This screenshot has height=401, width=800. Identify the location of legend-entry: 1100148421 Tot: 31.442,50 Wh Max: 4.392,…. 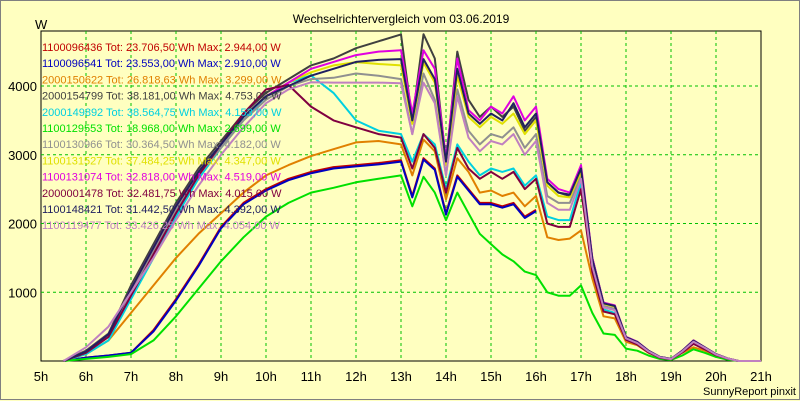
(161, 210).